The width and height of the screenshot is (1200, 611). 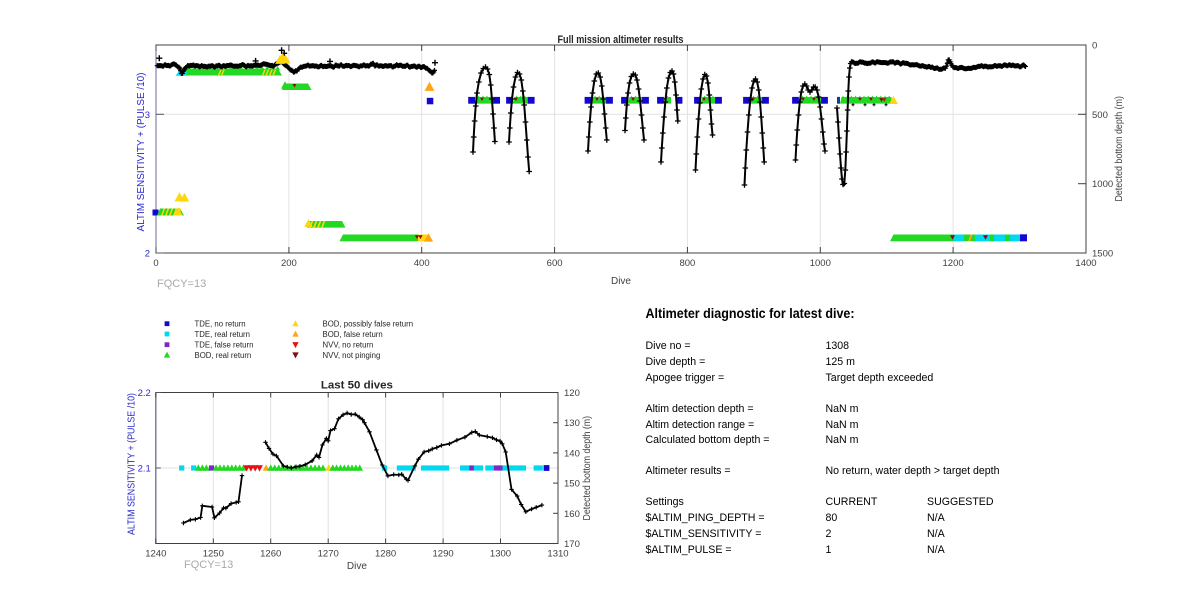 What do you see at coordinates (572, 484) in the screenshot?
I see `svg-text: 150` at bounding box center [572, 484].